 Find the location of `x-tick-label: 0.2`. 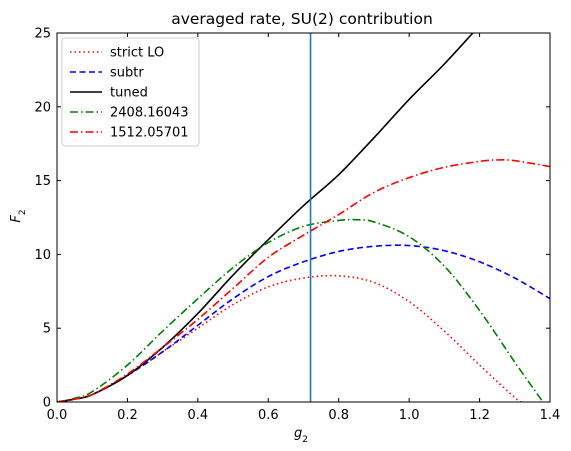

x-tick-label: 0.2 is located at coordinates (127, 415).